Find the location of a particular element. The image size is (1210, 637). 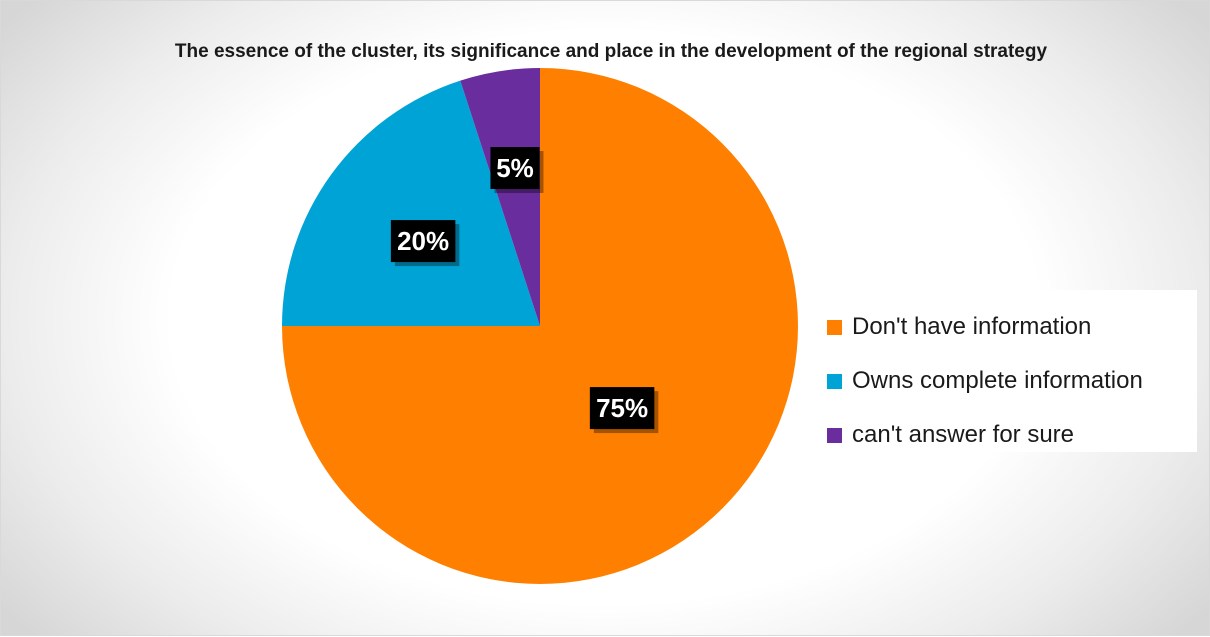

legend-item-2: can't answer for sure is located at coordinates (1012, 435).